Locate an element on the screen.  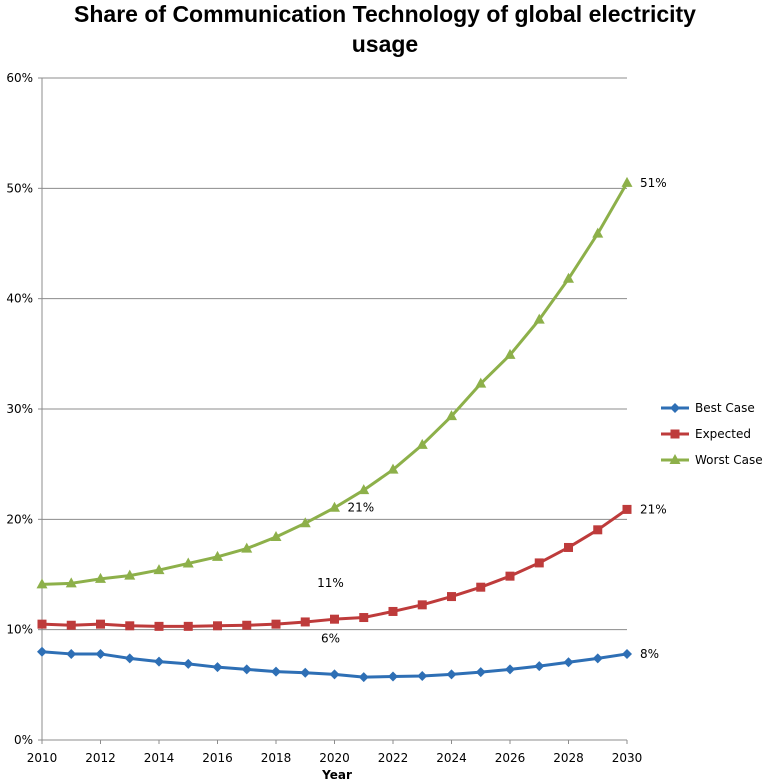
y-tick-label: 30% is located at coordinates (19, 409).